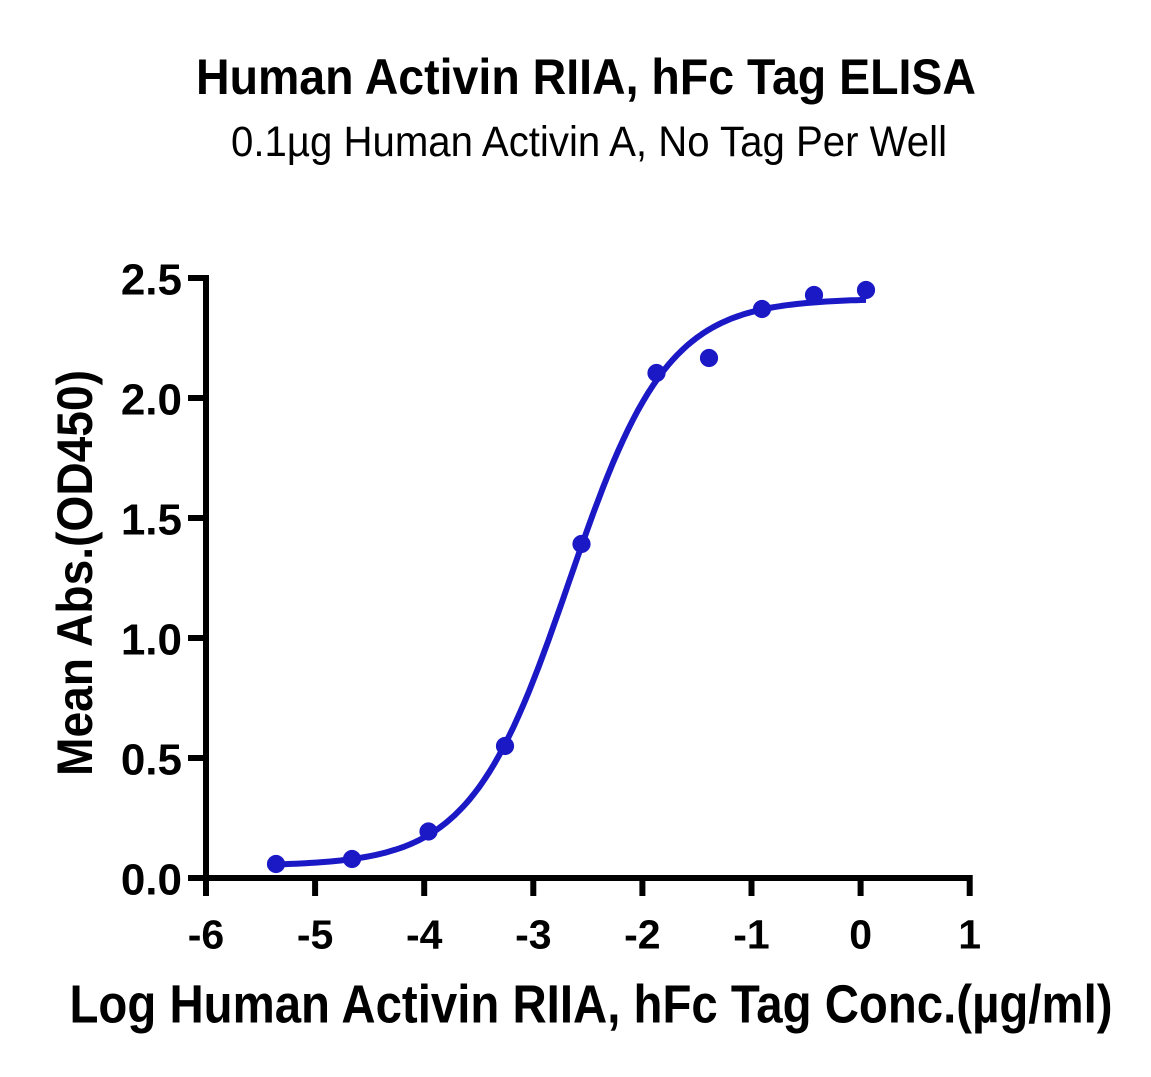 The image size is (1151, 1077). Describe the element at coordinates (315, 935) in the screenshot. I see `svg-text: -5` at that location.